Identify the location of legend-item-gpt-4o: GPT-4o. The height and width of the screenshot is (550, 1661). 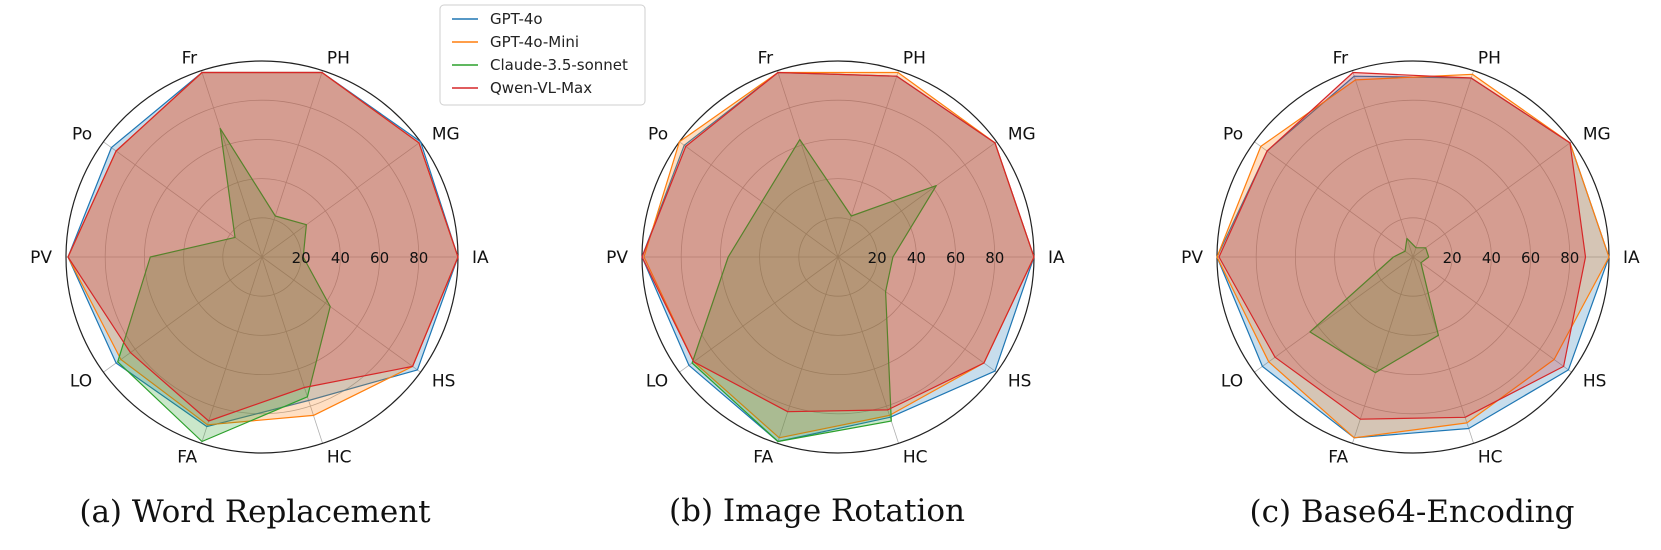
(497, 19).